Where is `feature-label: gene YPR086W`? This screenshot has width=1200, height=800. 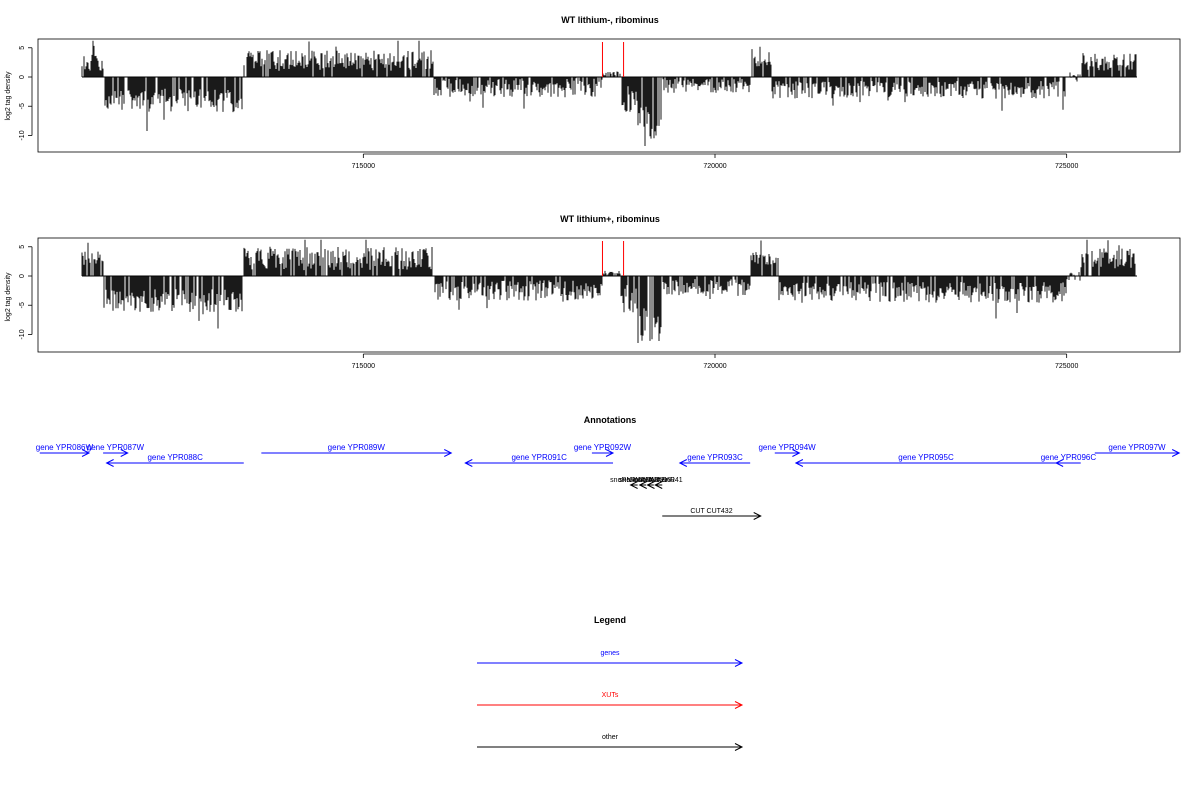
feature-label: gene YPR086W is located at coordinates (65, 447).